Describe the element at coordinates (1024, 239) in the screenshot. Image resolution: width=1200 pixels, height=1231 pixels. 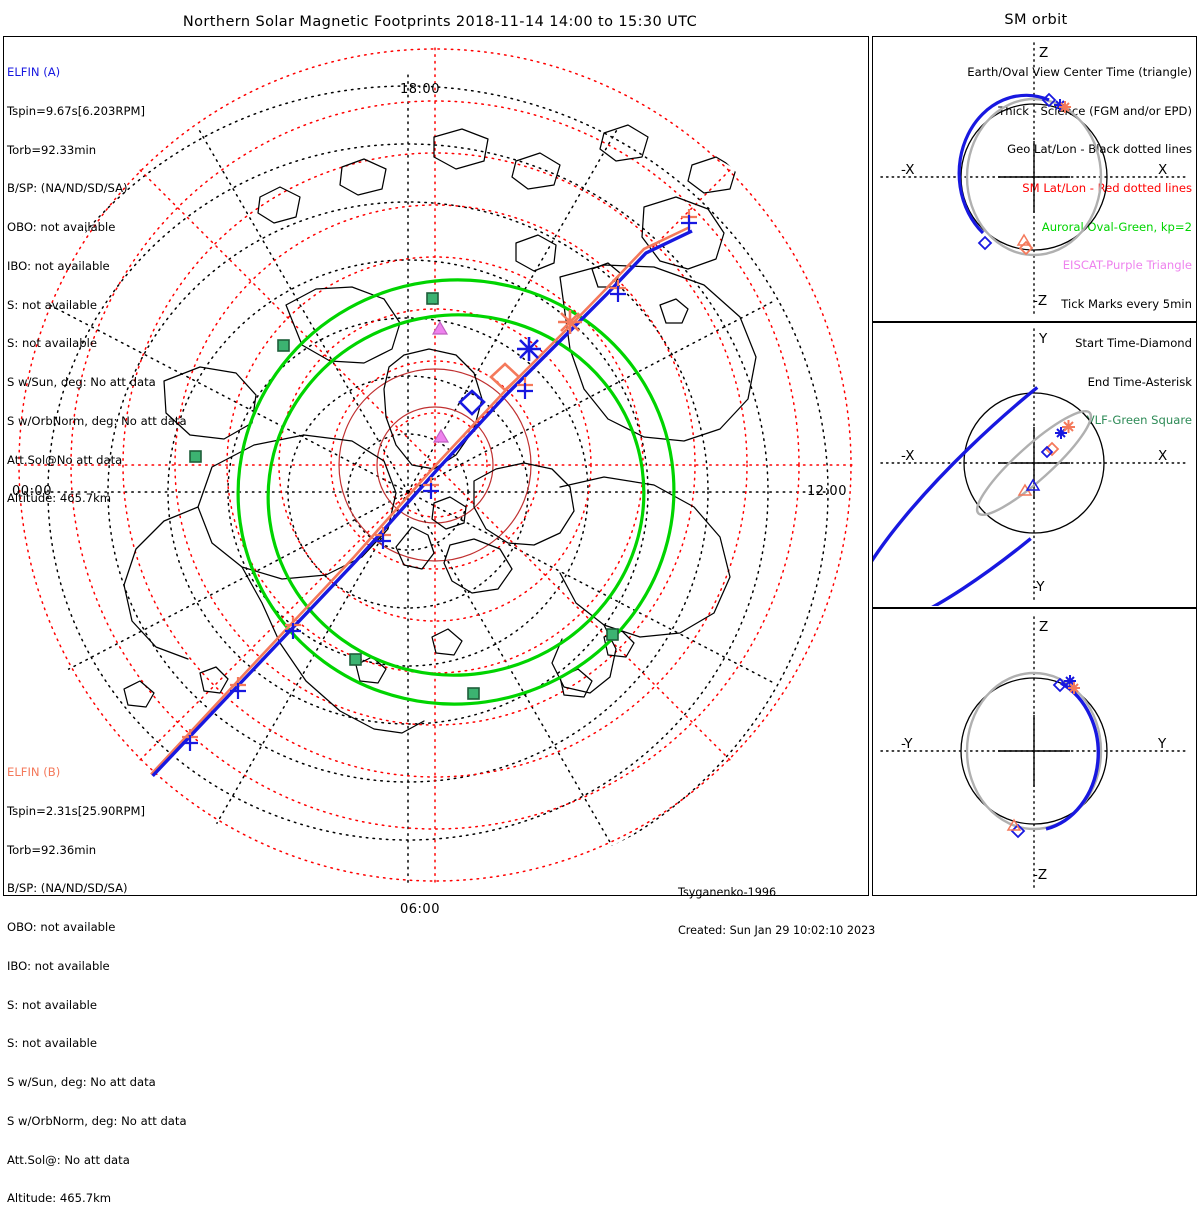
I see `sm-xz-triangles` at that location.